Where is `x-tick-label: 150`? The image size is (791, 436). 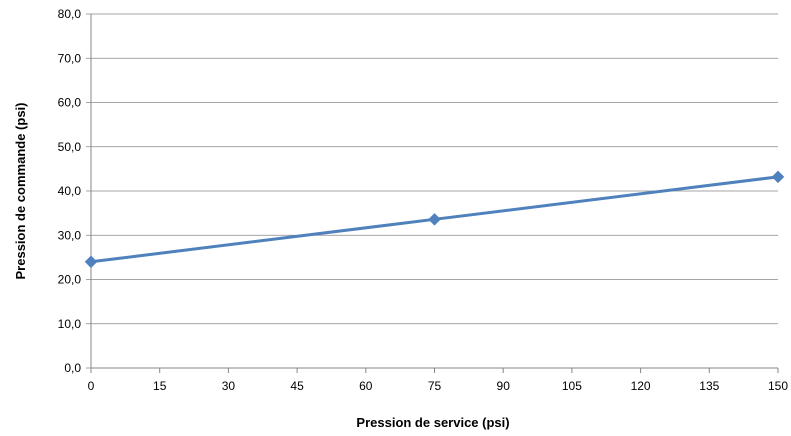
x-tick-label: 150 is located at coordinates (778, 386).